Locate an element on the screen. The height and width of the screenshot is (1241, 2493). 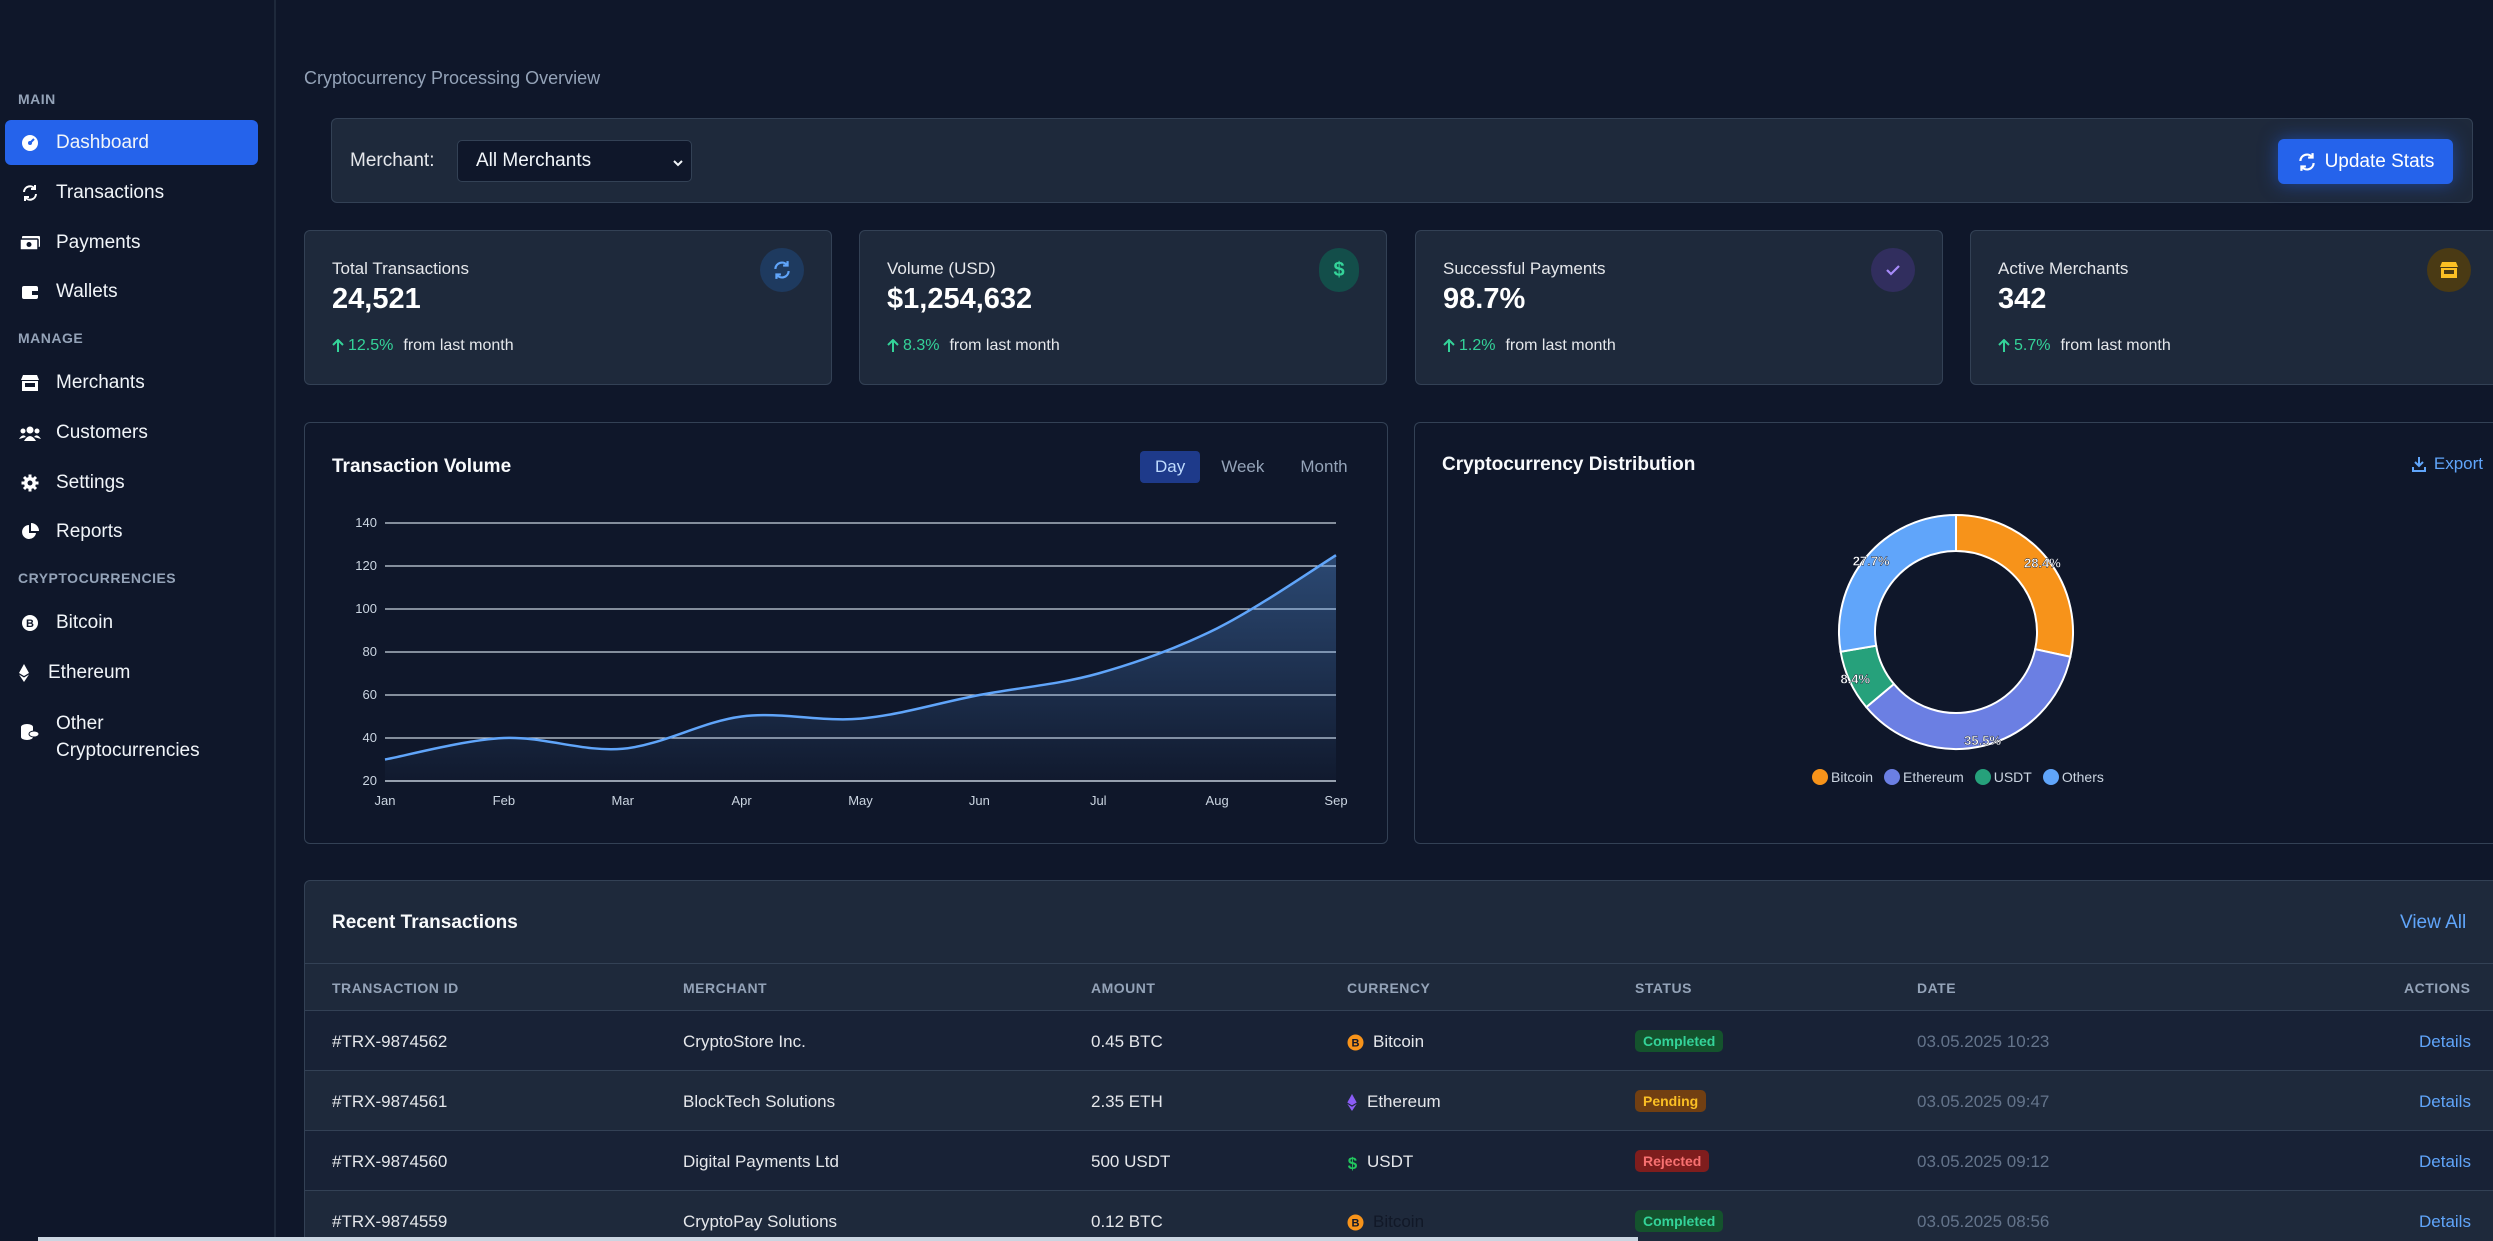
stat-value: 98.7% is located at coordinates (1484, 299).